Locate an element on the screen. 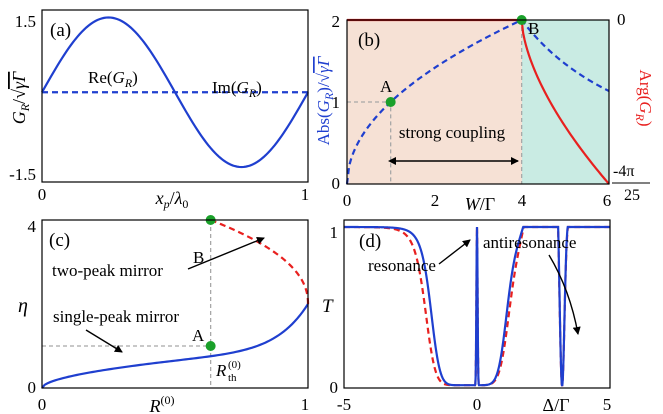 This screenshot has height=414, width=663. panel-a-xlabel: xp/λ0 is located at coordinates (172, 199).